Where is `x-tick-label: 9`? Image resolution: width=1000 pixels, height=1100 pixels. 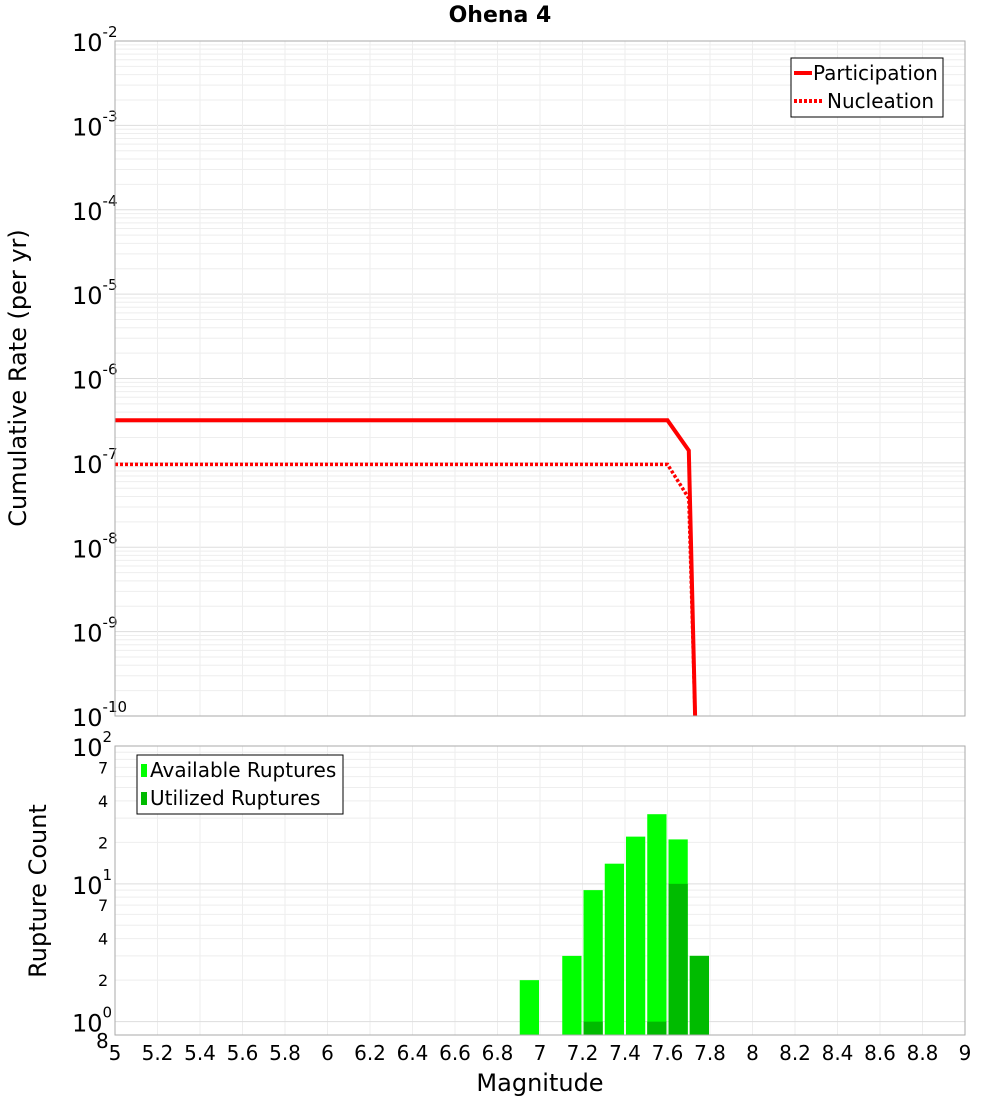
x-tick-label: 9 is located at coordinates (965, 1053).